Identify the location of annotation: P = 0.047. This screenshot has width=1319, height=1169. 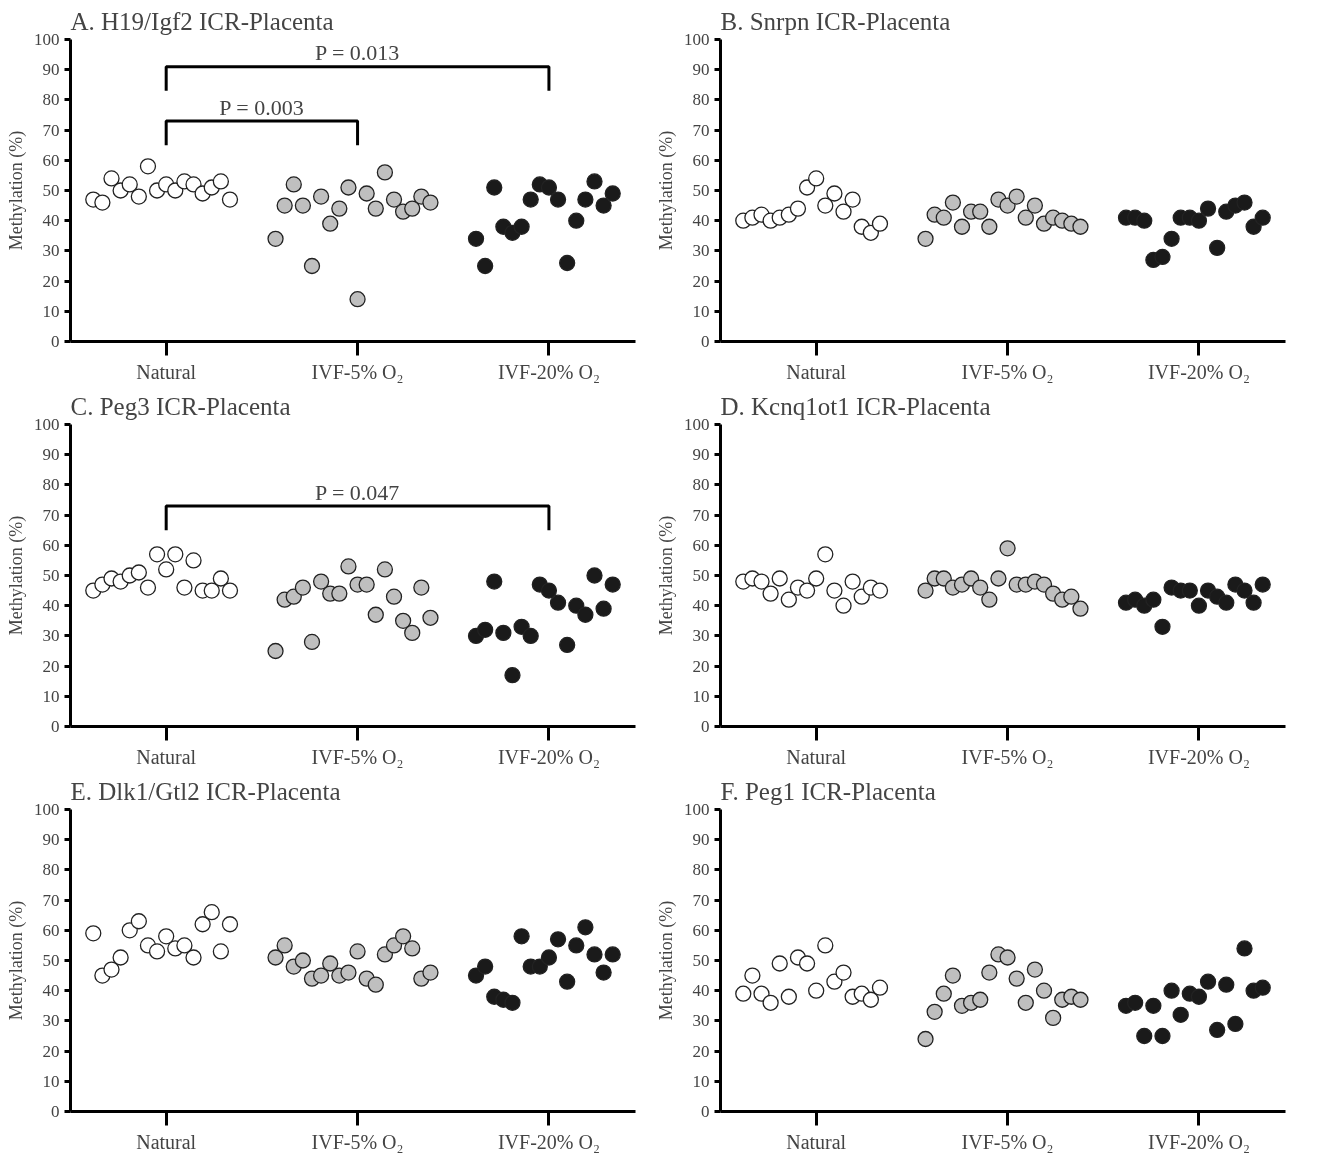
(357, 492).